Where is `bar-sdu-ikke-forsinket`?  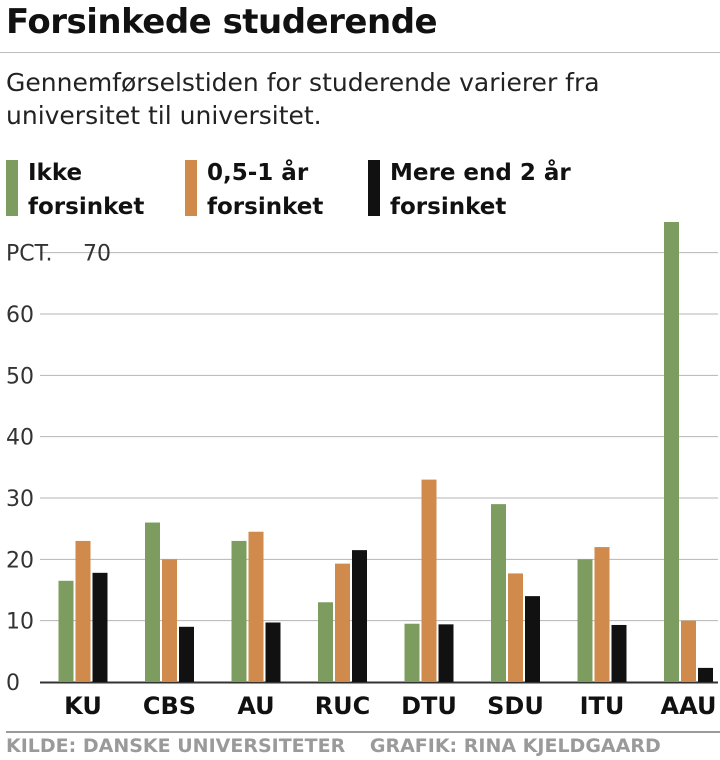
bar-sdu-ikke-forsinket is located at coordinates (498, 593).